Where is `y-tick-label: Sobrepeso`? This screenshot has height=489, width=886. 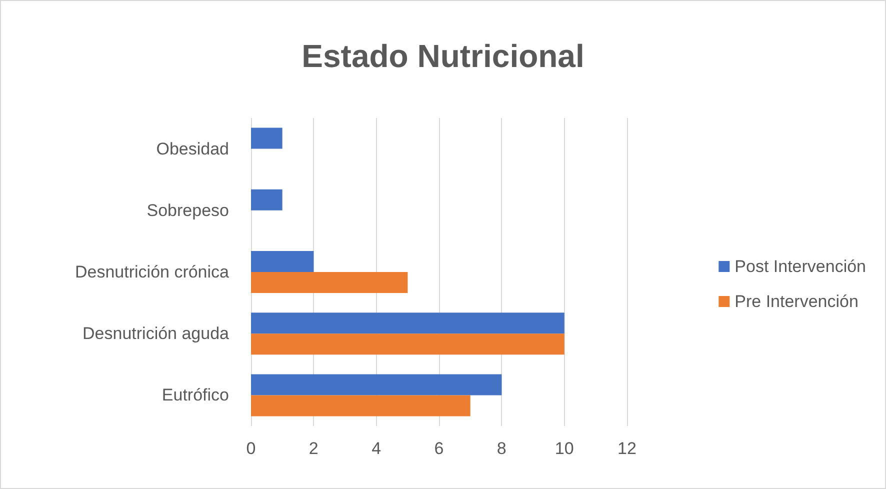 y-tick-label: Sobrepeso is located at coordinates (187, 210).